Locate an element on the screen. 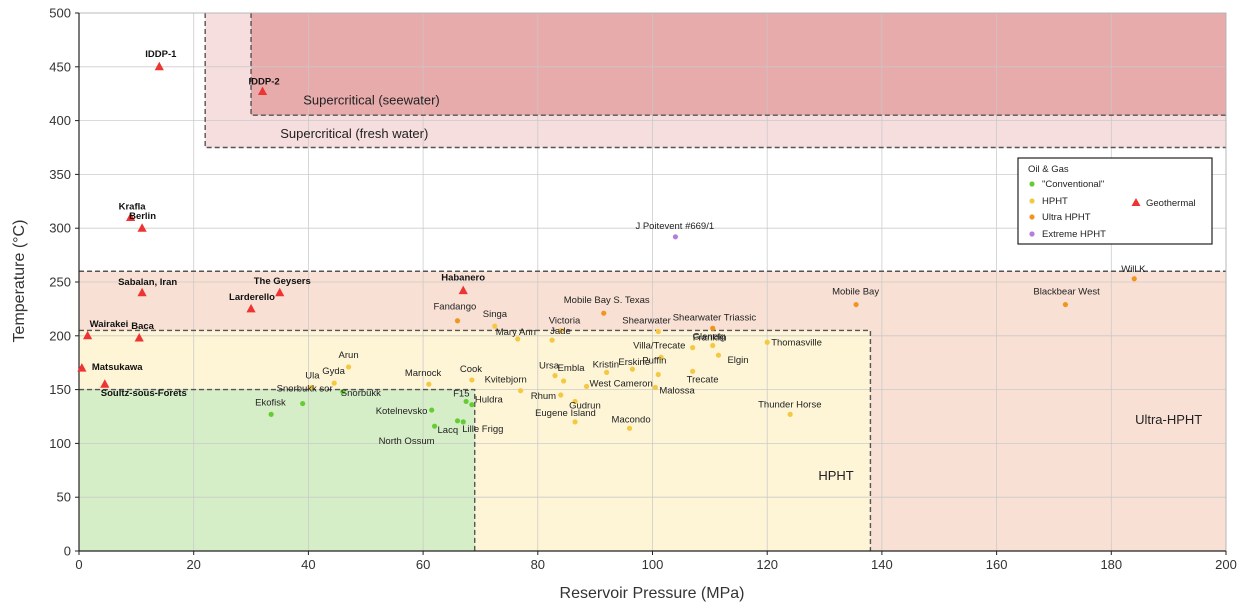  point-arun is located at coordinates (348, 367).